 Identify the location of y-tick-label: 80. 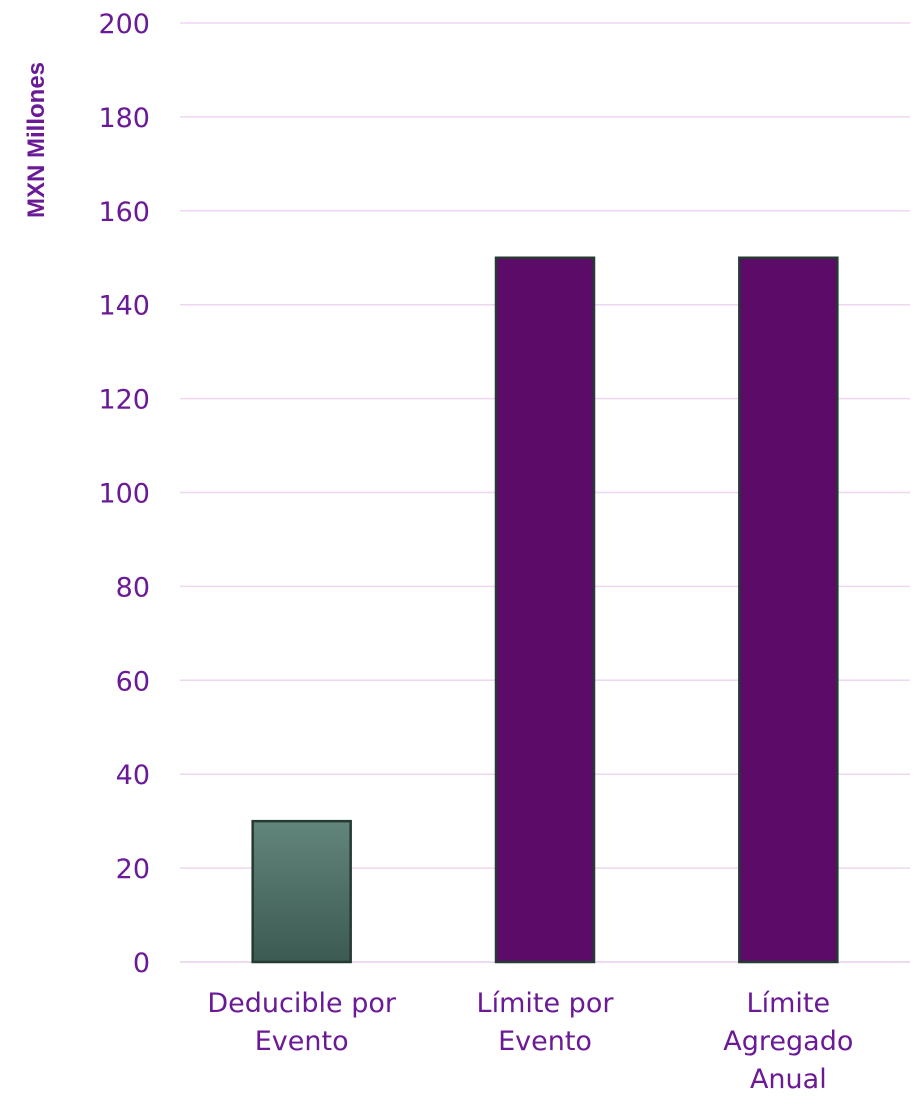
(133, 587).